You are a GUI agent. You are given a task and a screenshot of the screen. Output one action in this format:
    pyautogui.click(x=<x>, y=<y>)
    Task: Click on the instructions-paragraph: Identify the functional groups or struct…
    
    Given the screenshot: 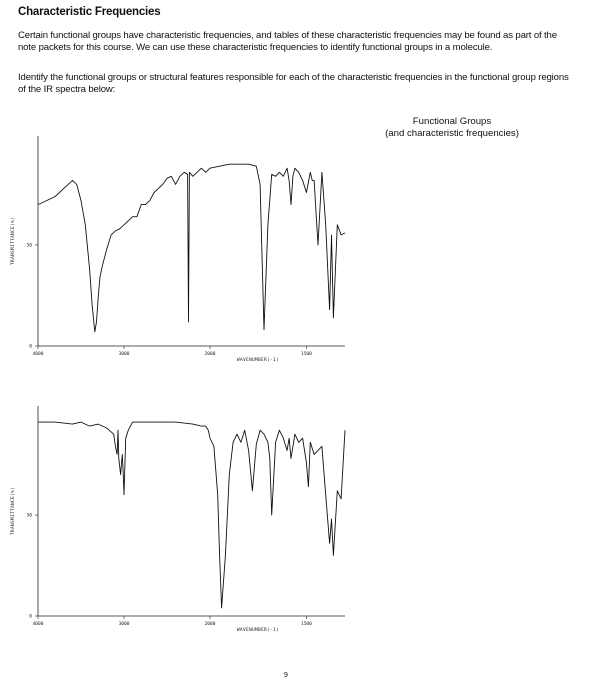 What is the action you would take?
    pyautogui.click(x=293, y=83)
    